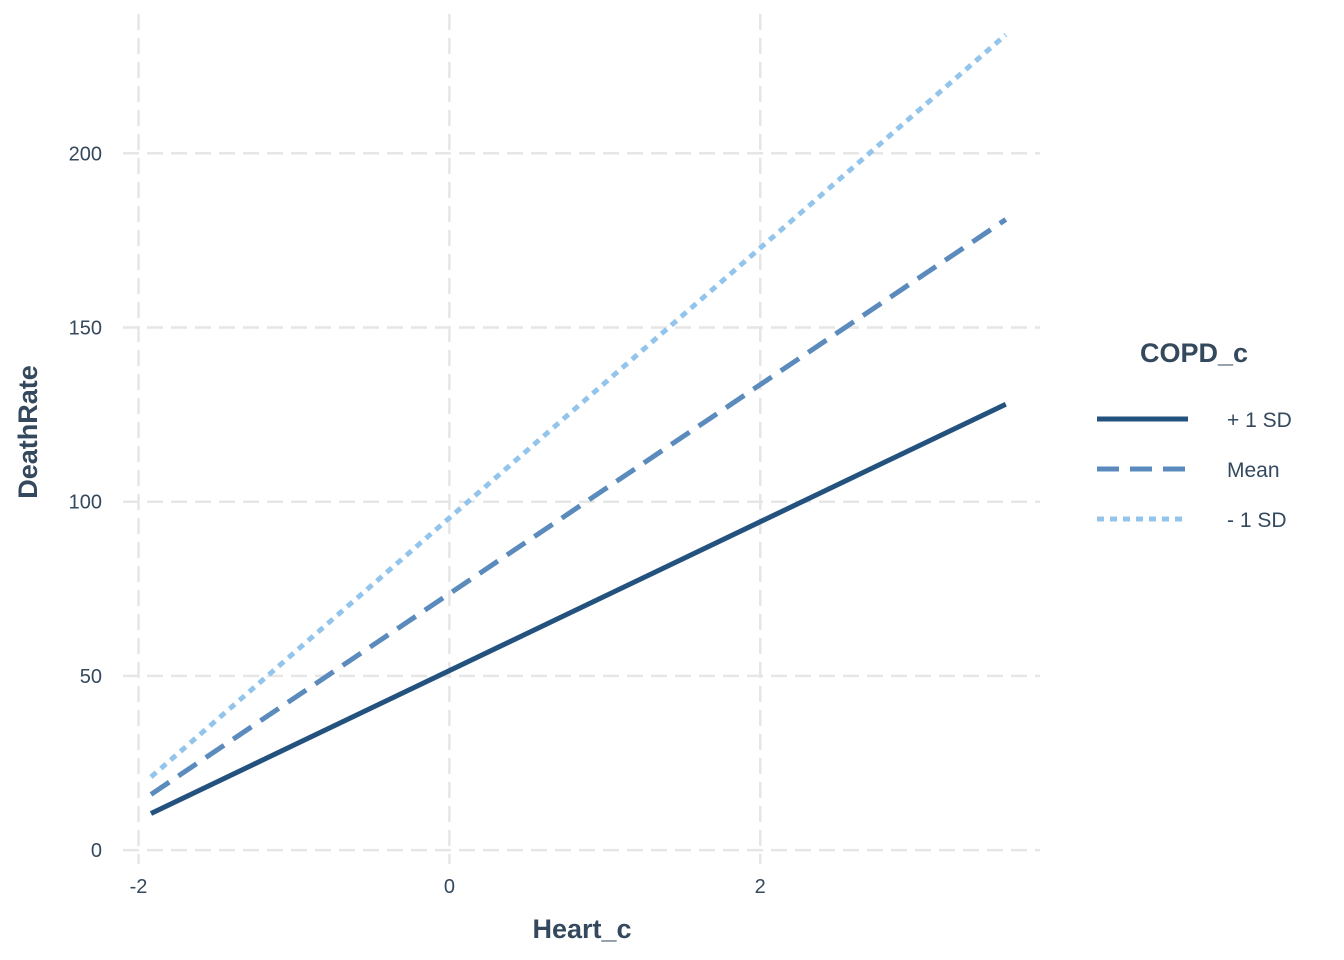 This screenshot has width=1344, height=960. I want to click on y-tick-label: 50, so click(91, 677).